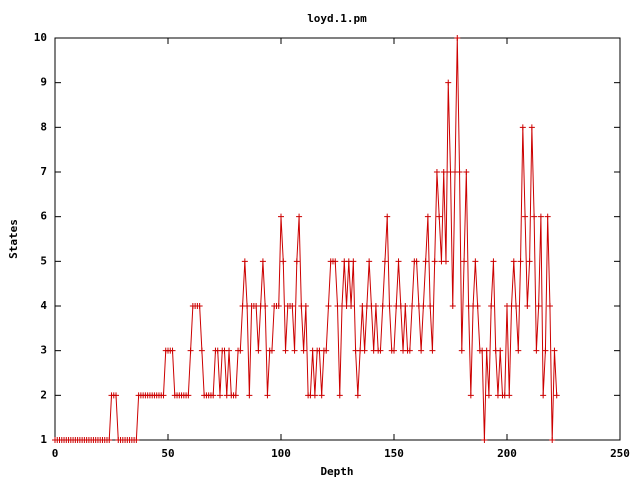 This screenshot has width=640, height=480. Describe the element at coordinates (43, 216) in the screenshot. I see `y-tick-label: 6` at that location.